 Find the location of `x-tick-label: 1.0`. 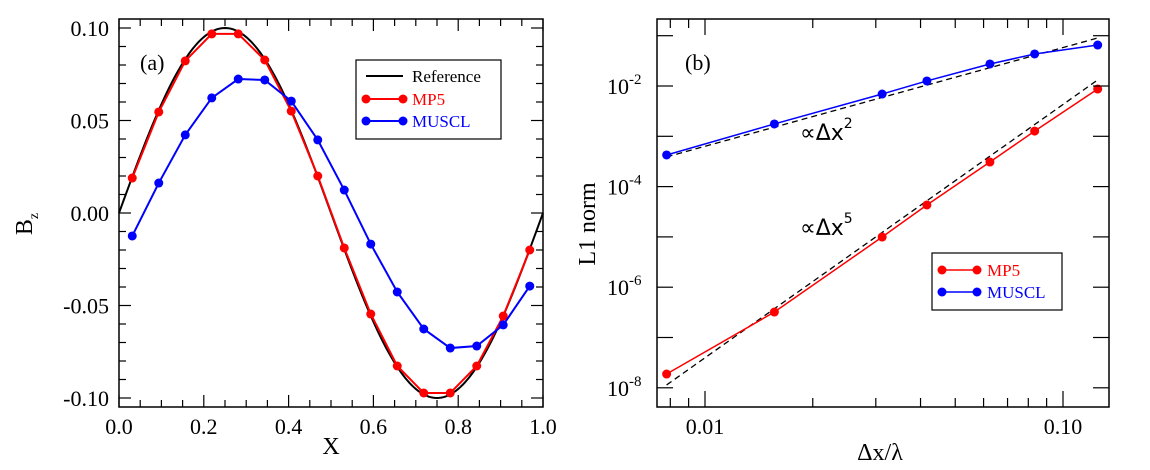

x-tick-label: 1.0 is located at coordinates (543, 426).